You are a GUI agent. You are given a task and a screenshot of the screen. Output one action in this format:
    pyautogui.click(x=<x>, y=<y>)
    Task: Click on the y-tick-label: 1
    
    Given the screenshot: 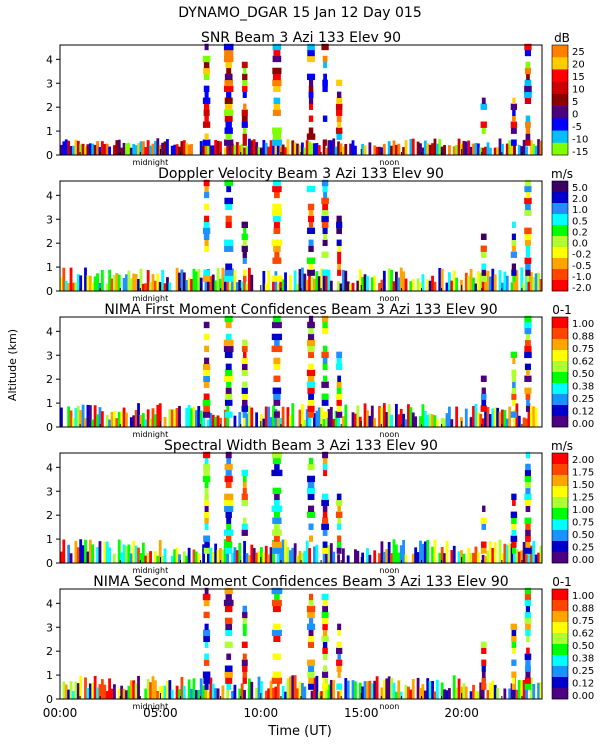 What is the action you would take?
    pyautogui.click(x=49, y=403)
    